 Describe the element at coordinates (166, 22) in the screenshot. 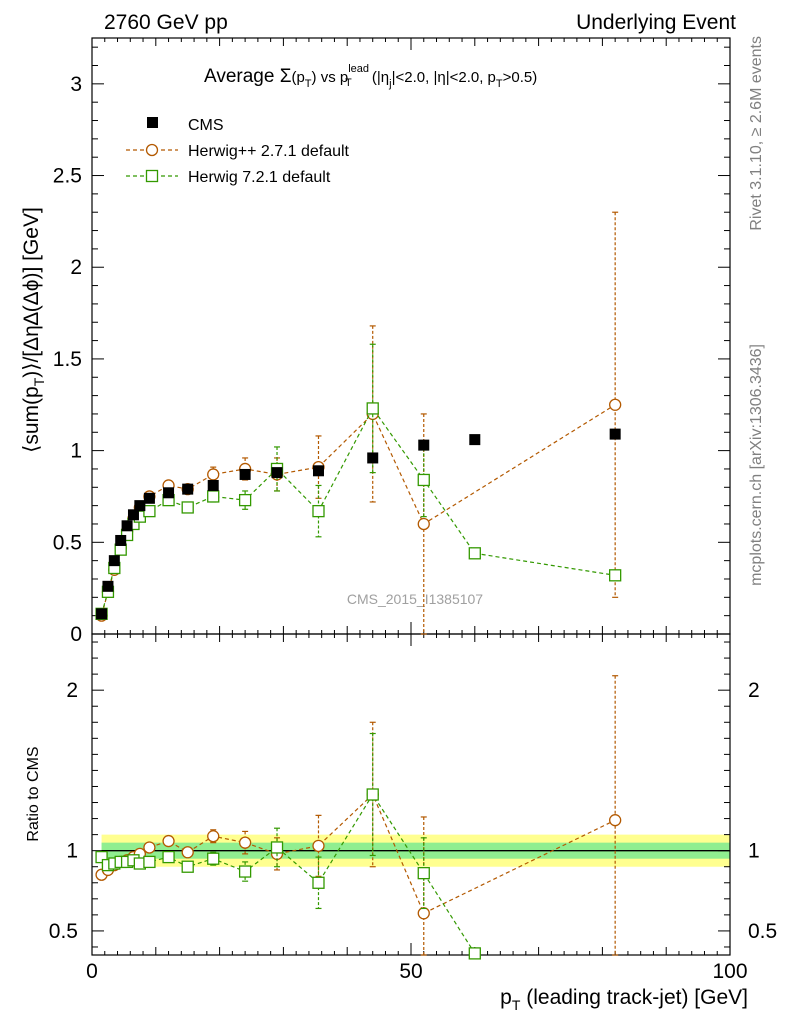

I see `header-left: 2760 GeV pp` at that location.